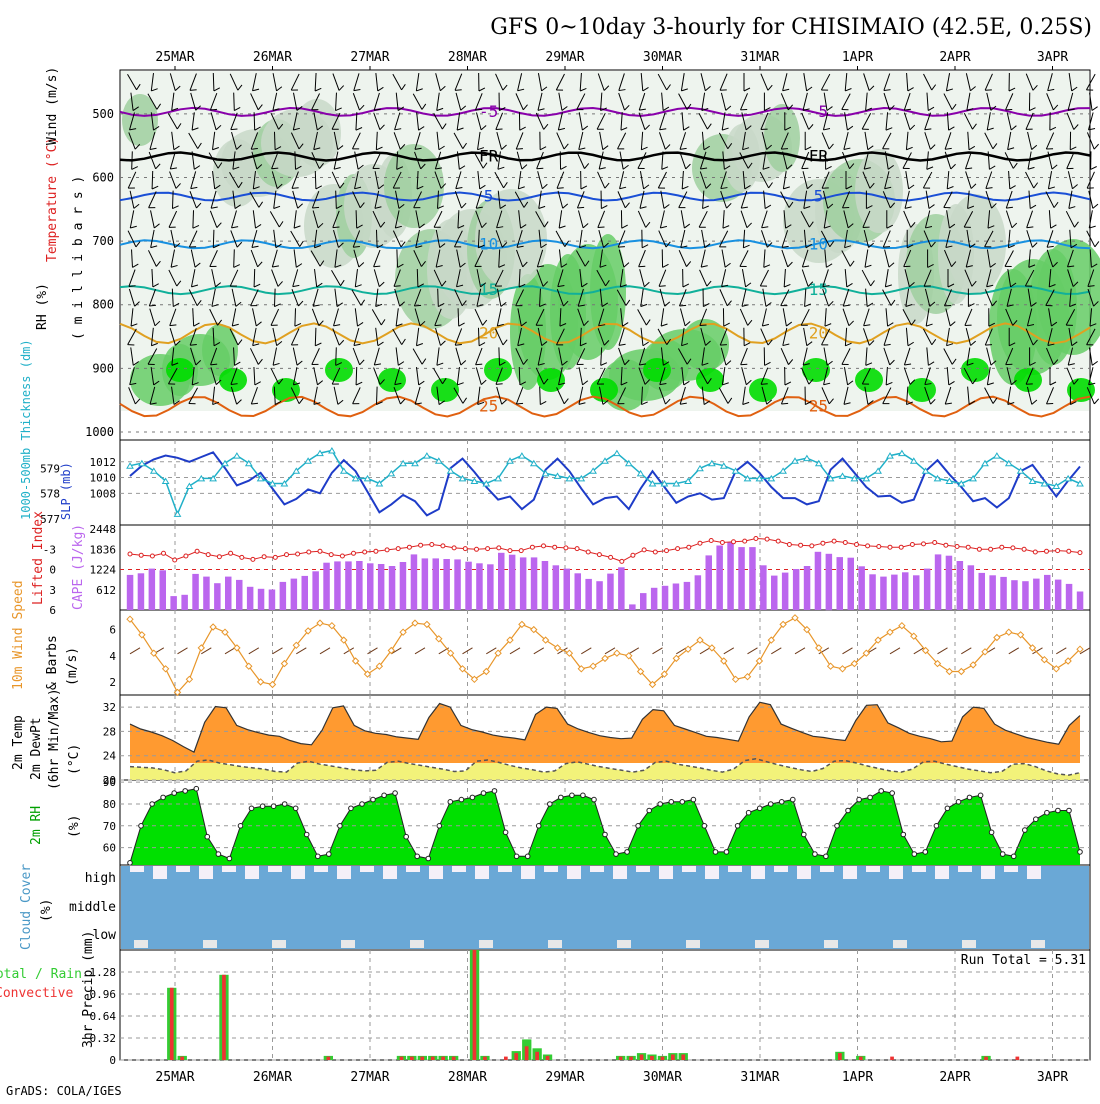 This screenshot has height=1104, width=1100. I want to click on cloud-level-high: high, so click(100, 878).